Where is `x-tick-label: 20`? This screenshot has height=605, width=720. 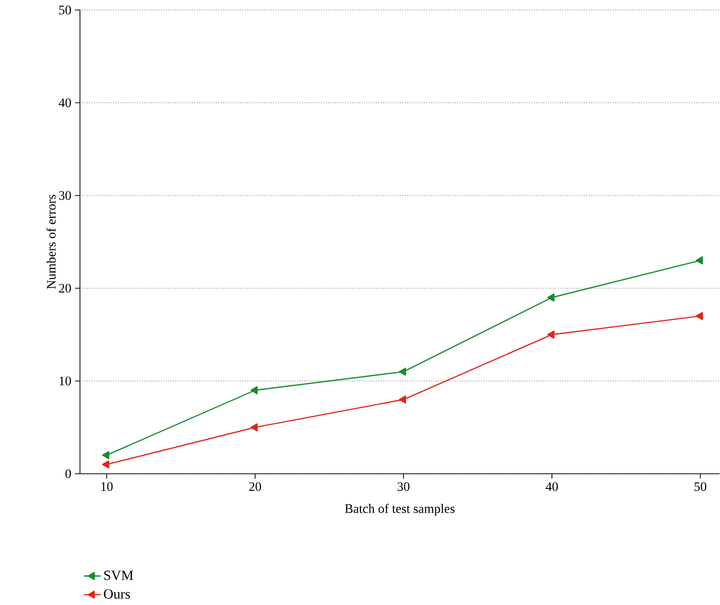 x-tick-label: 20 is located at coordinates (255, 487).